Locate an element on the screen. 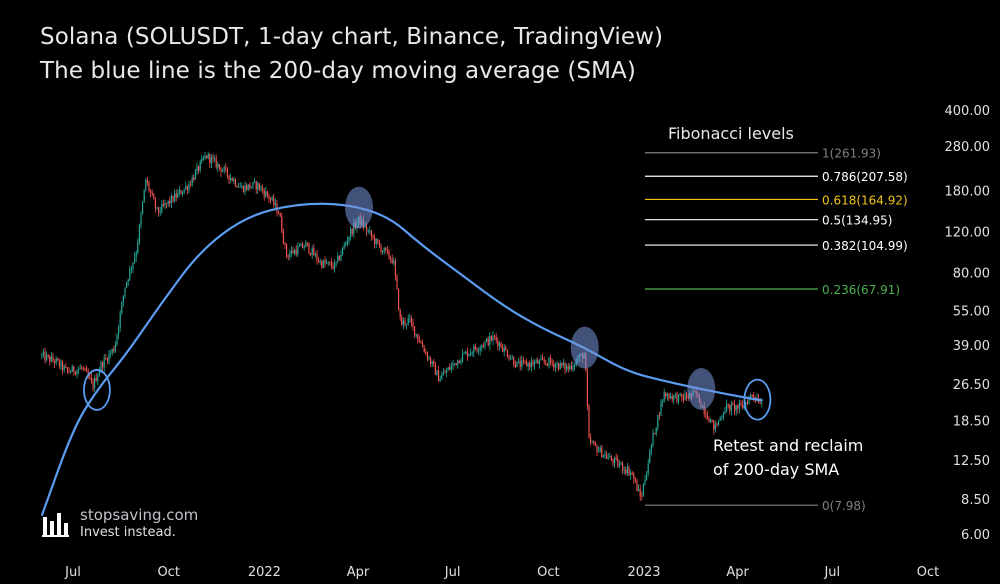 The width and height of the screenshot is (1000, 584). retest-annotation-line1: Retest and reclaim is located at coordinates (788, 445).